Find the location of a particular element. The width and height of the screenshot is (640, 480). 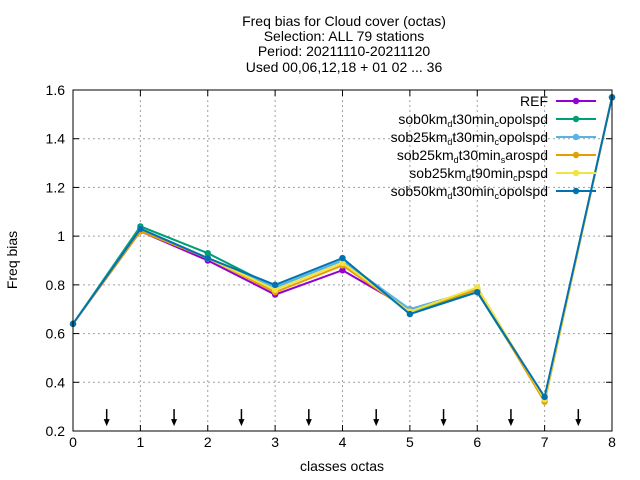

legend-entry: sob25kmdt30mincopolspd is located at coordinates (493, 138).